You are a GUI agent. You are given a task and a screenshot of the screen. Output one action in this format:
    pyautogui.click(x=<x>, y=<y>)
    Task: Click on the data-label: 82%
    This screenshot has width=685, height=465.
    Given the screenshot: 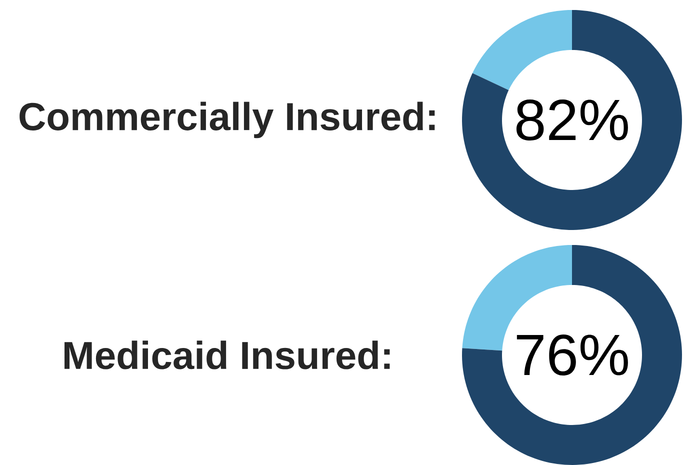 What is the action you would take?
    pyautogui.click(x=572, y=120)
    